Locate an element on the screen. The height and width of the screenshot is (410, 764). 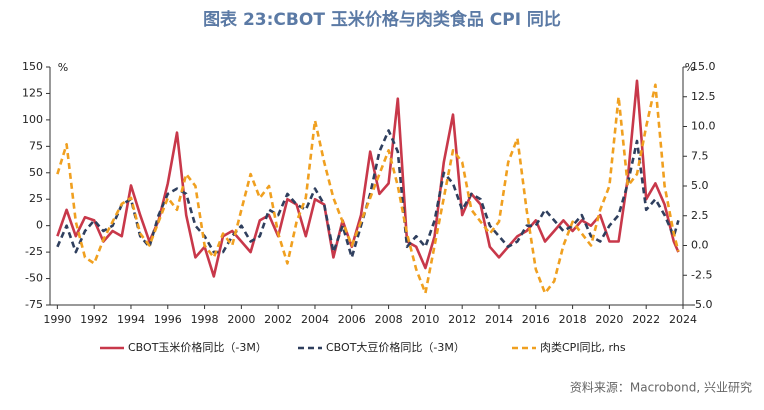
y2-tick-label: 15.0 is located at coordinates (703, 66).